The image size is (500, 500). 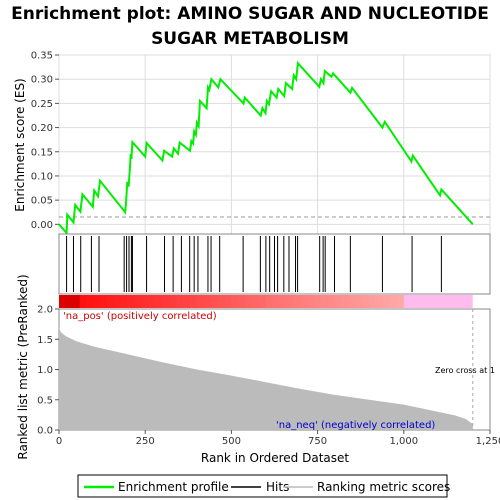 I want to click on es-y-tick-label: 0.10, so click(x=42, y=176).